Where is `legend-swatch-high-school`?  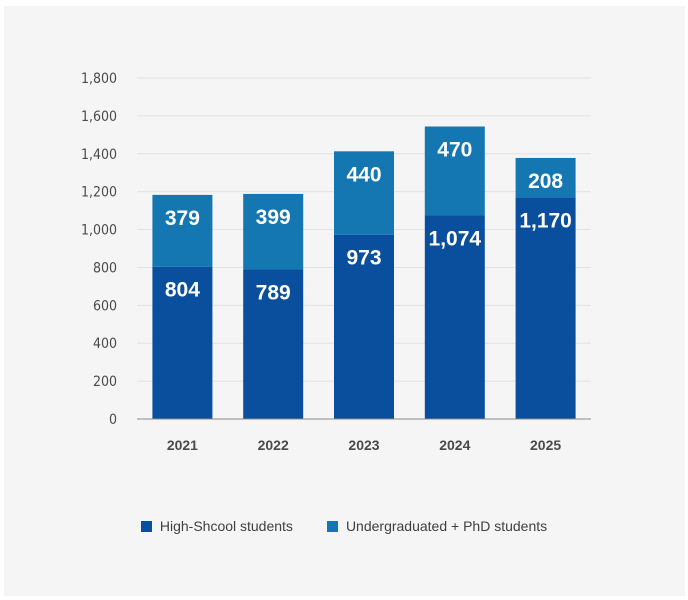
legend-swatch-high-school is located at coordinates (146, 526).